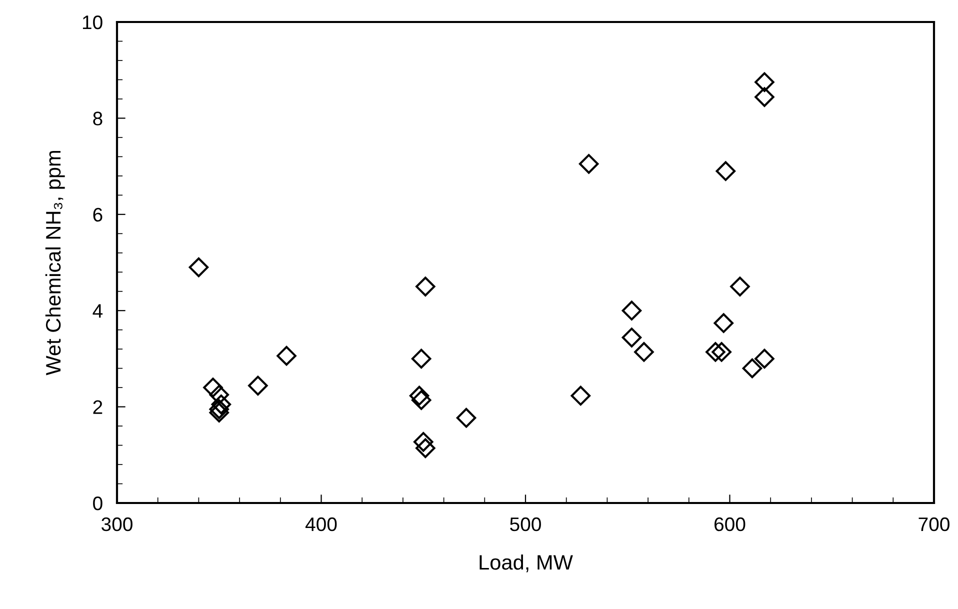 The image size is (958, 609). What do you see at coordinates (97, 407) in the screenshot?
I see `y-tick-label: 2` at bounding box center [97, 407].